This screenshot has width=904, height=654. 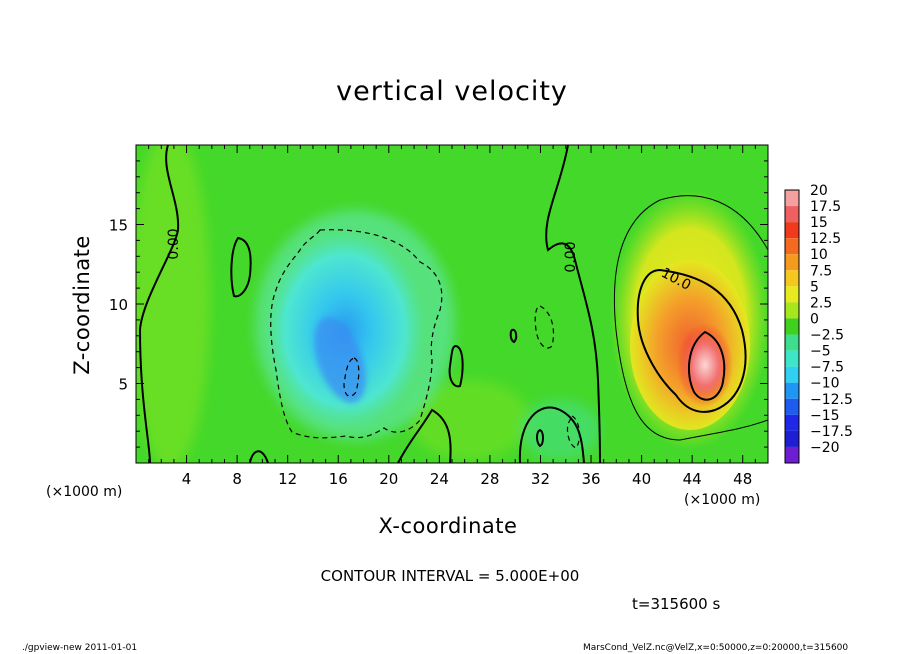 I want to click on x-unit-label-left: (×1000 m), so click(x=84, y=492).